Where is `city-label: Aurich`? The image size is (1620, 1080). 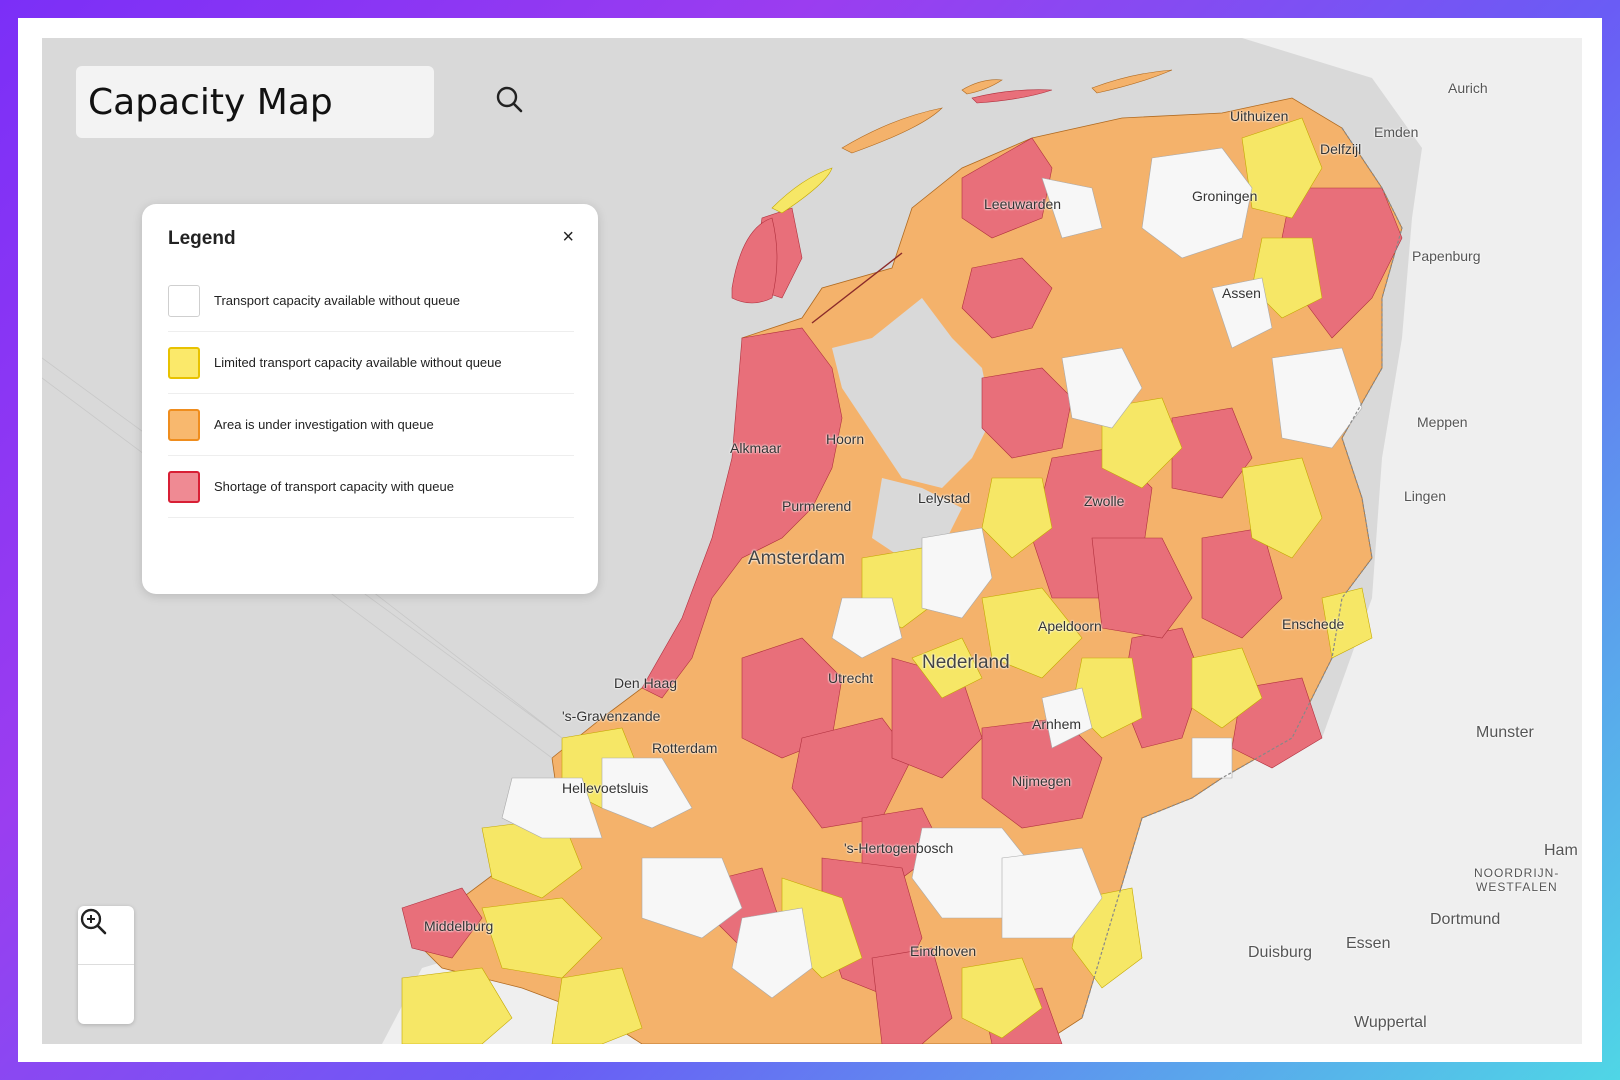 city-label: Aurich is located at coordinates (1468, 88).